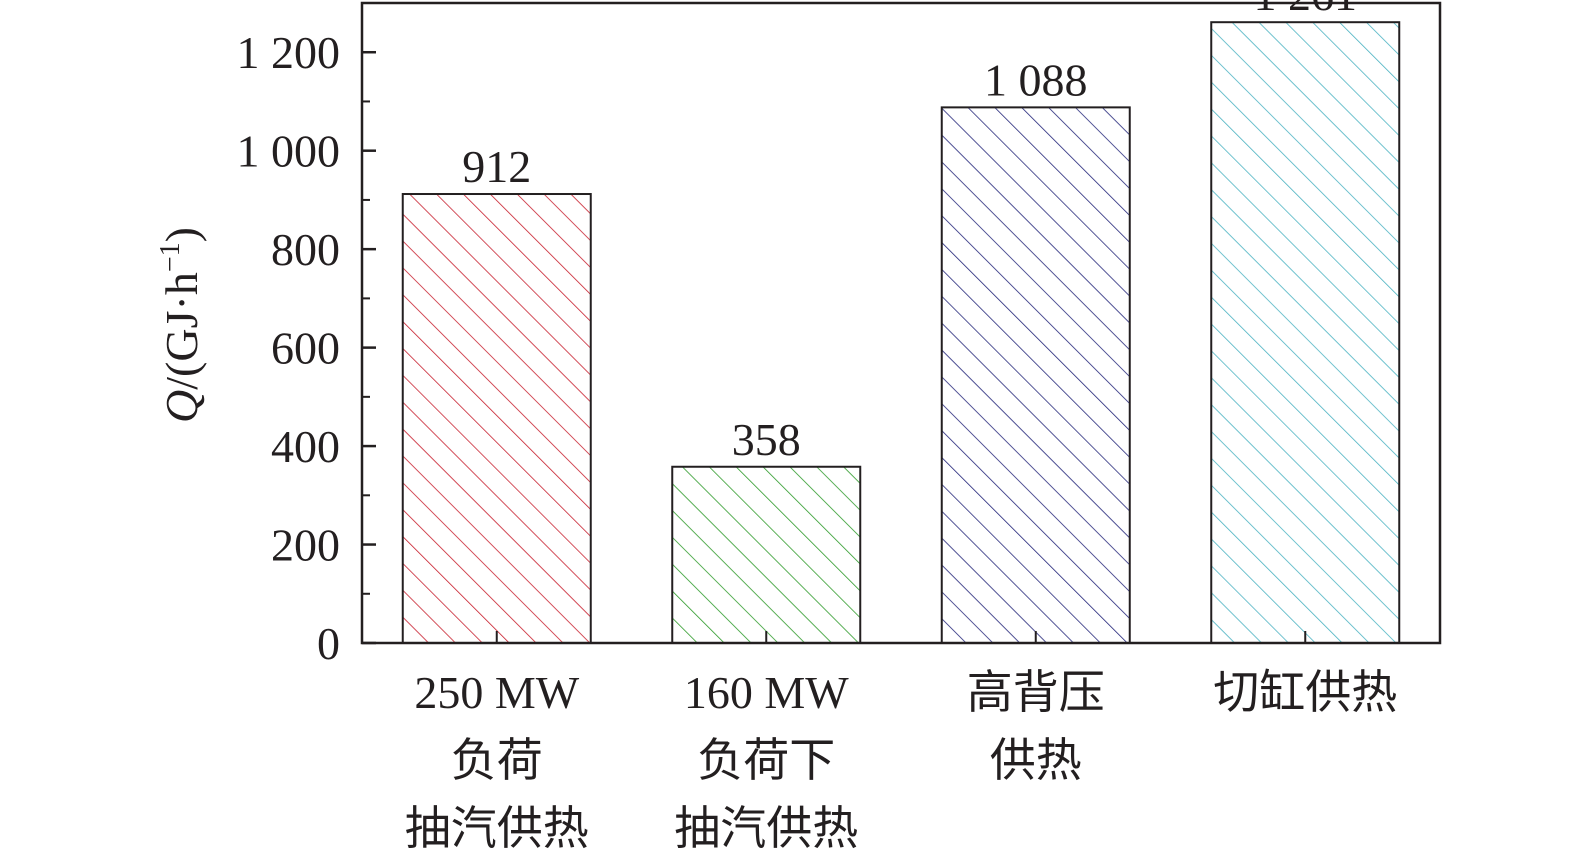 The width and height of the screenshot is (1575, 866). I want to click on y-tick-label: 0, so click(328, 643).